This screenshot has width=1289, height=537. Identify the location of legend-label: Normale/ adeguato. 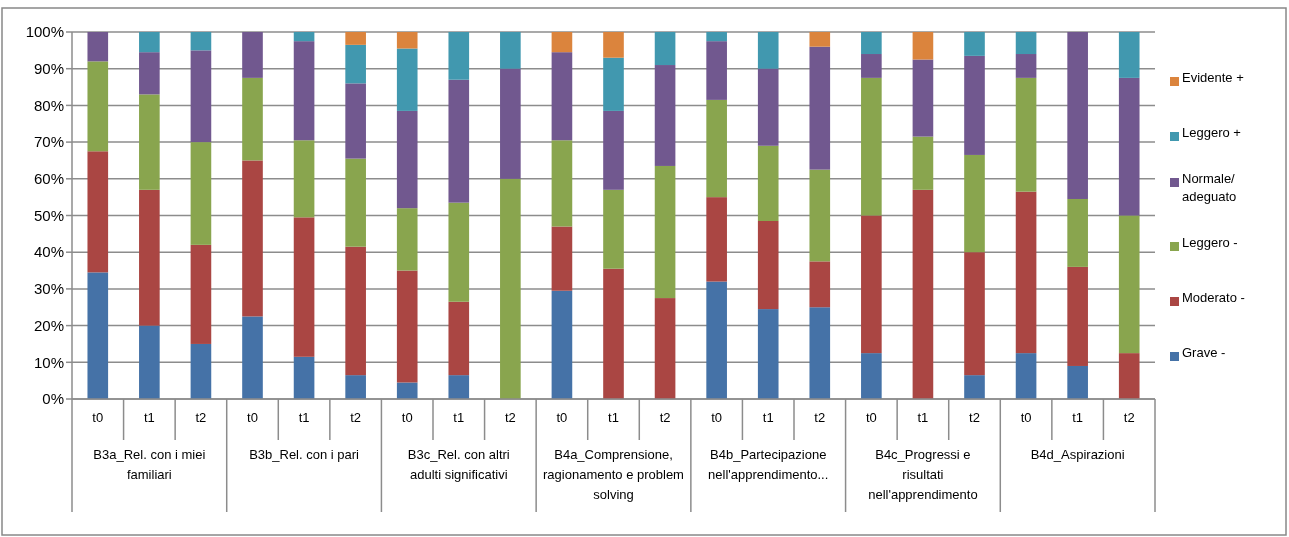
(1209, 187).